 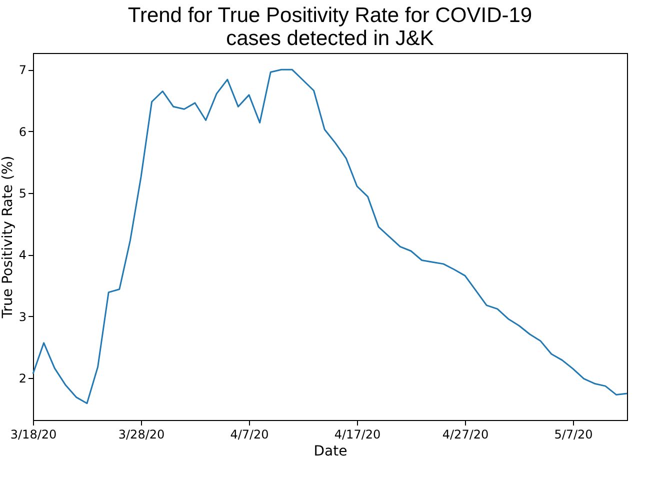 I want to click on x-tick-label: 4/17/20, so click(x=357, y=435).